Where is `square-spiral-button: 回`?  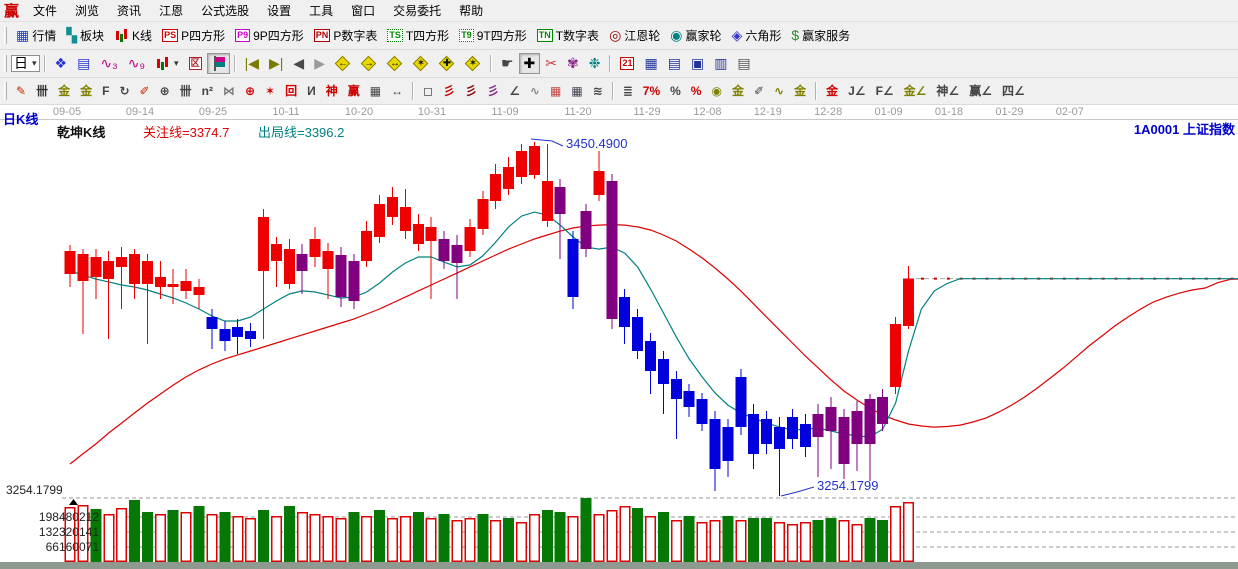 square-spiral-button: 回 is located at coordinates (291, 91).